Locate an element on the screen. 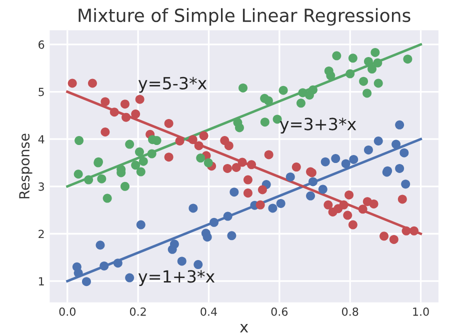 This screenshot has height=336, width=452. y-tick-label: 6 is located at coordinates (41, 44).